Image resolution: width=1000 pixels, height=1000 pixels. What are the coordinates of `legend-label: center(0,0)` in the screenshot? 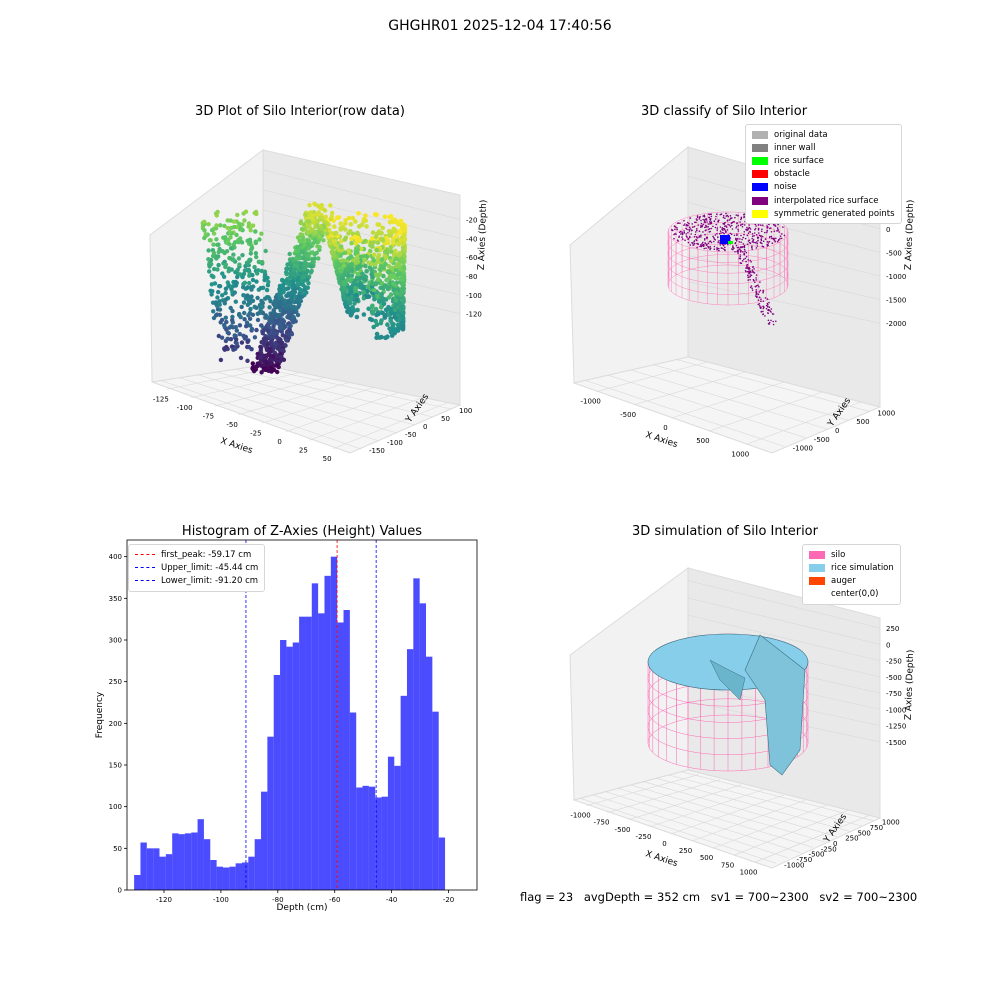 It's located at (855, 594).